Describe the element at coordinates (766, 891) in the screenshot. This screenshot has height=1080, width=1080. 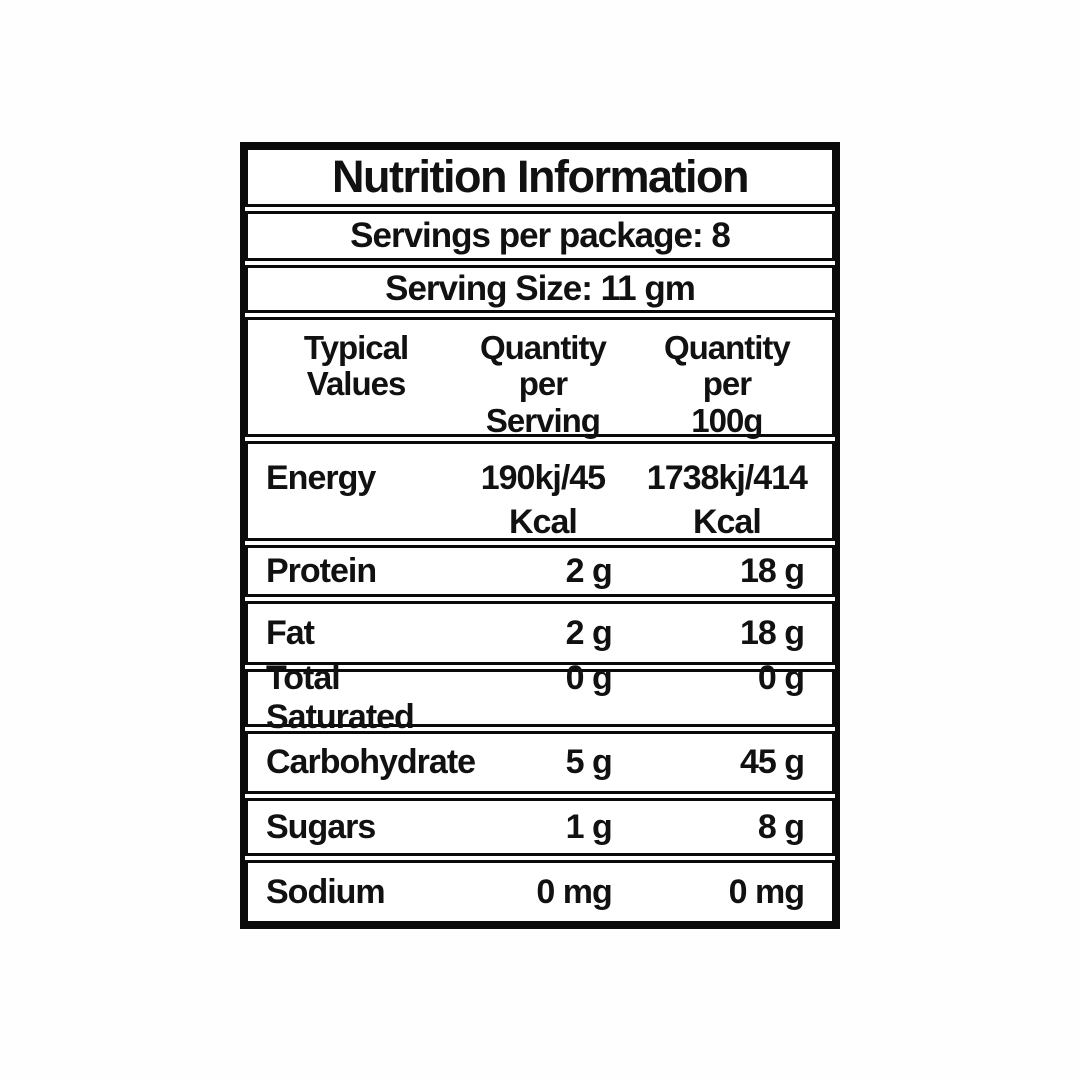
I see `sodium-per-100g: 0 mg` at that location.